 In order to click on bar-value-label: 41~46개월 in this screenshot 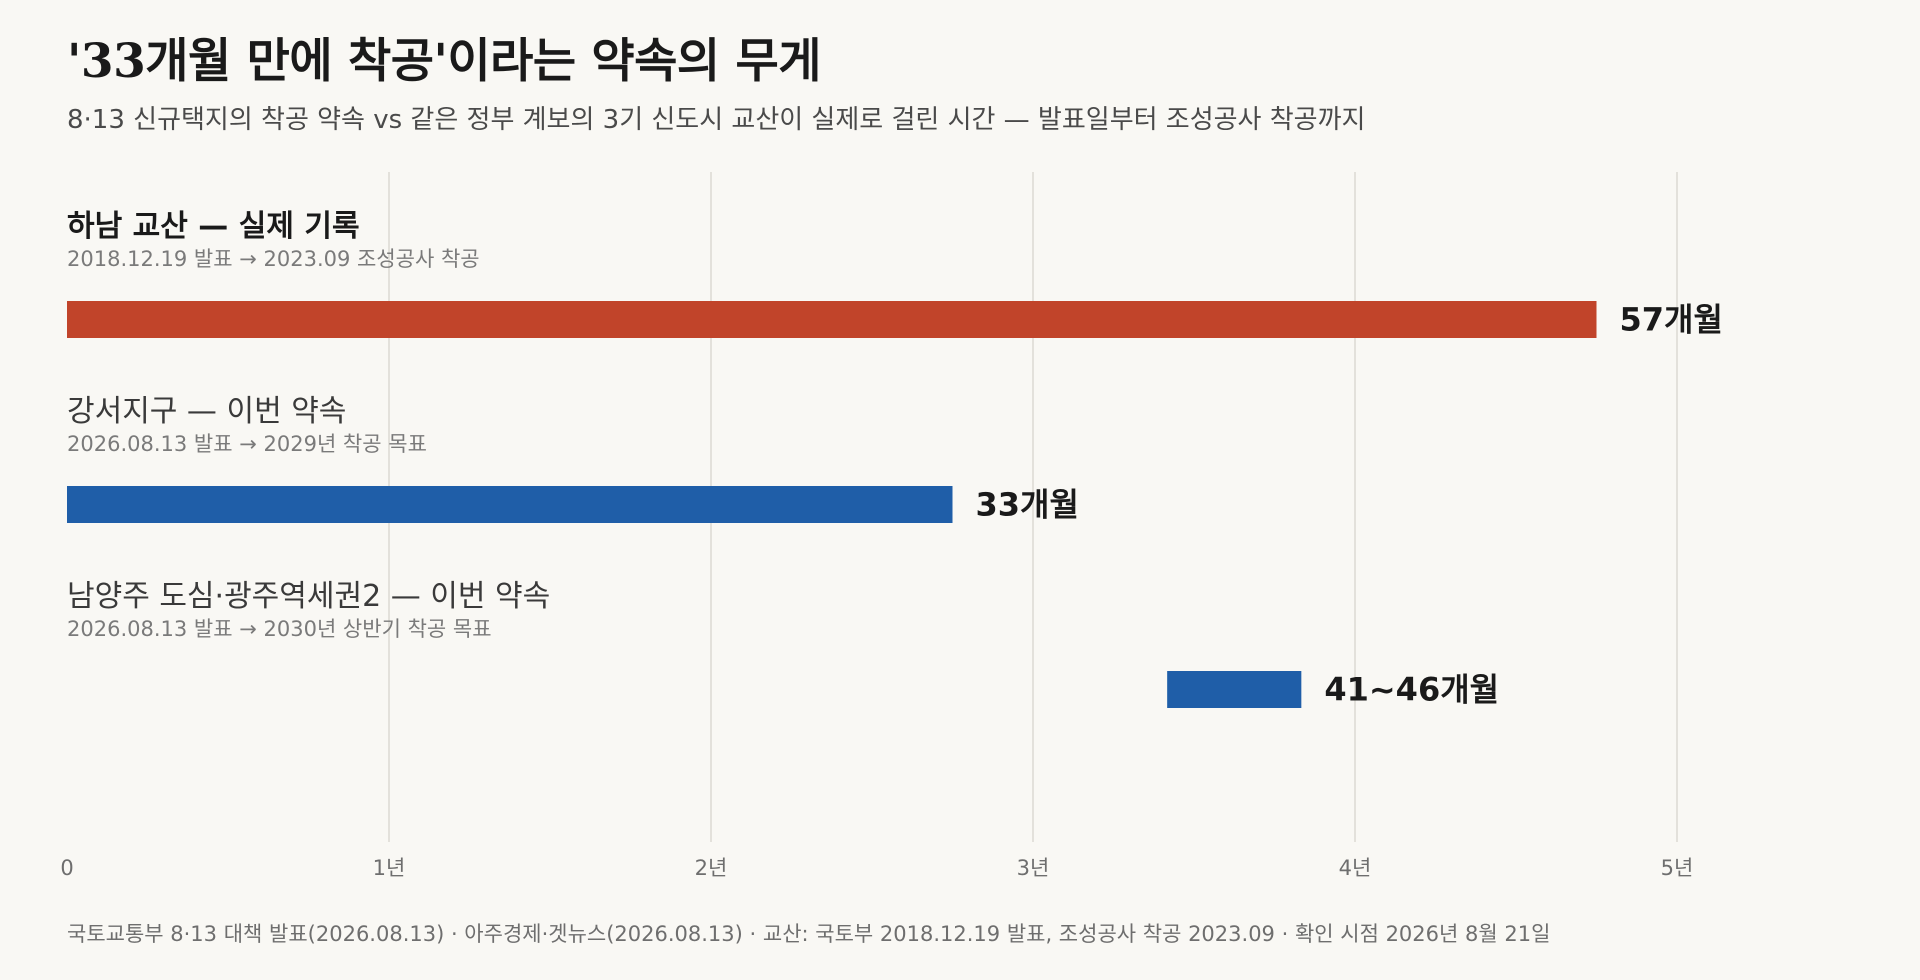, I will do `click(1411, 690)`.